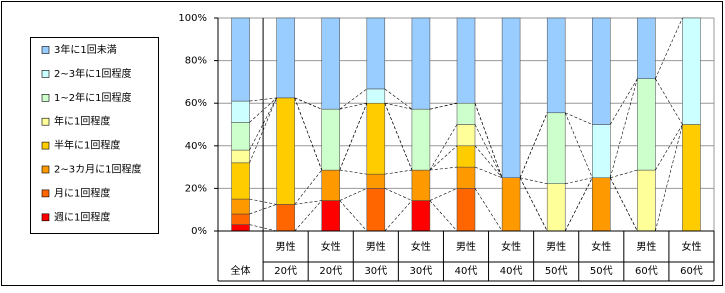  I want to click on legend-label: 2~3年に1回程度, so click(92, 73).